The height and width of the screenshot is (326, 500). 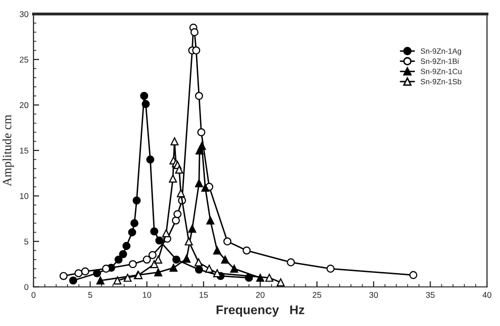 I want to click on x-tick-label: 10, so click(x=147, y=295).